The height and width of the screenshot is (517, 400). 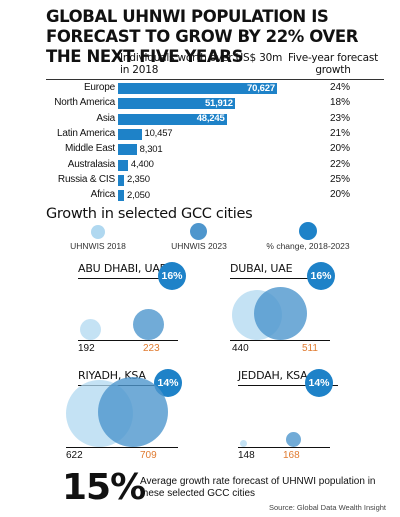 What do you see at coordinates (148, 455) in the screenshot?
I see `value-2023: 709` at bounding box center [148, 455].